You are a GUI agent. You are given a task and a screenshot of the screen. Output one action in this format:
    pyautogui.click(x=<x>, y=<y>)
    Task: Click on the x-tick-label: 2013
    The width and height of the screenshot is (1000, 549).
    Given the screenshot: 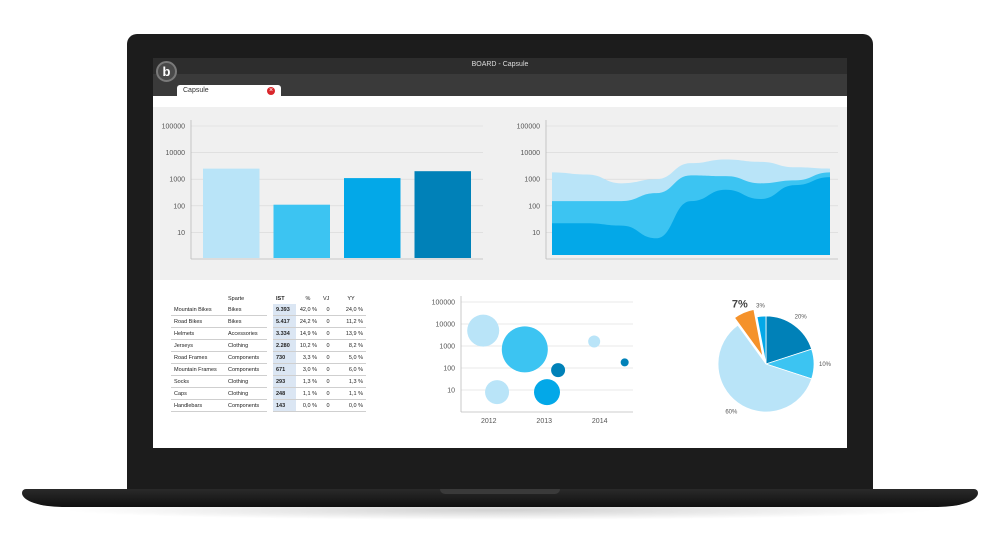 What is the action you would take?
    pyautogui.click(x=544, y=421)
    